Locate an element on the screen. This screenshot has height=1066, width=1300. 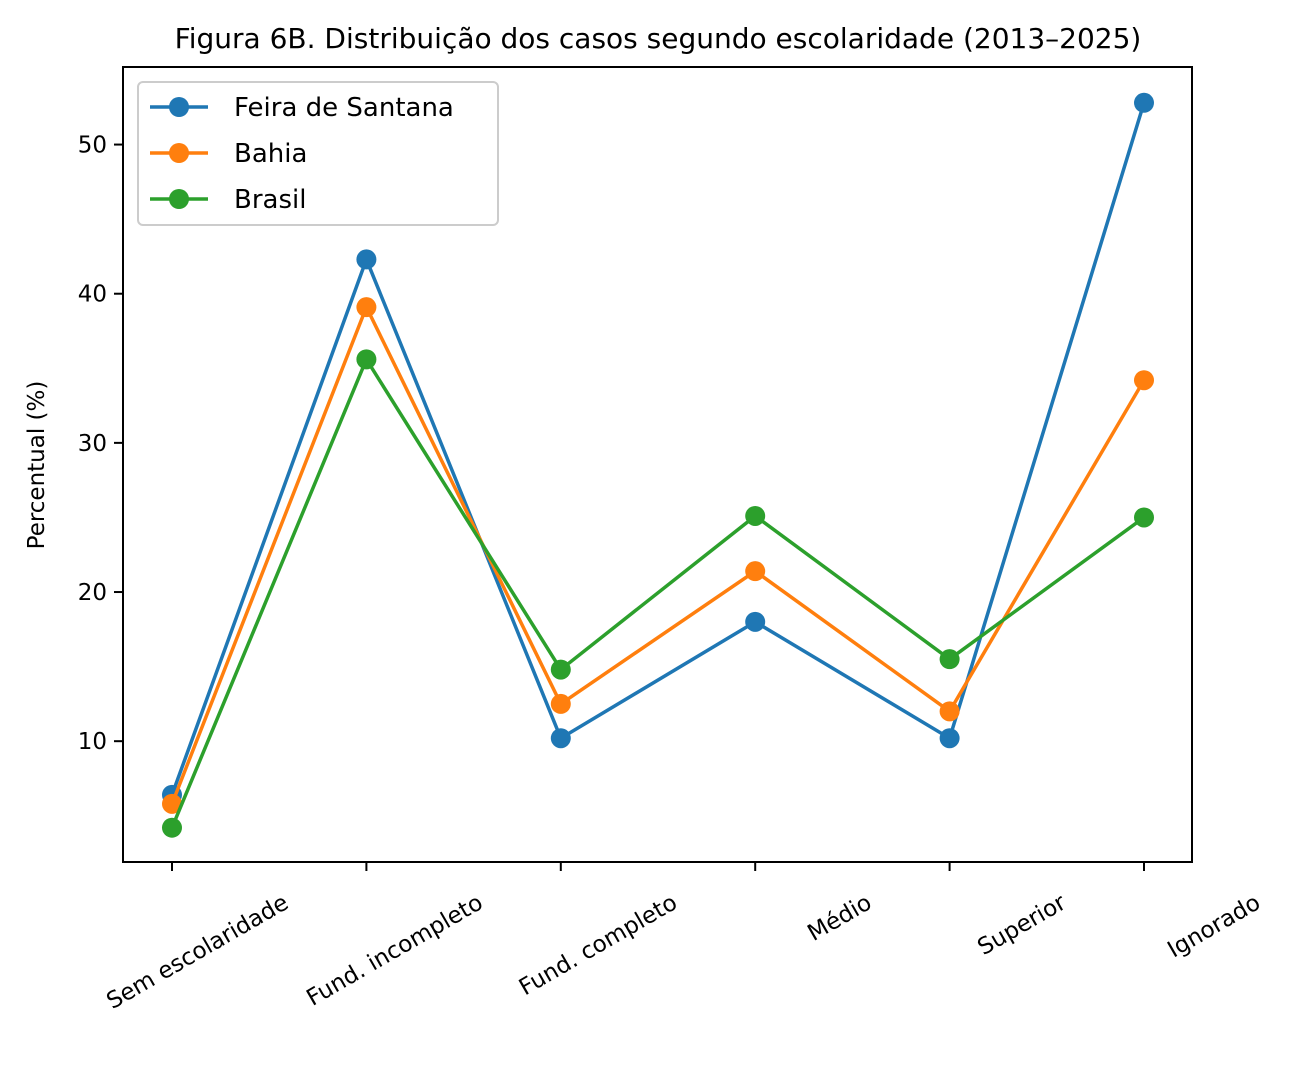
legend-label: Bahia is located at coordinates (270, 154).